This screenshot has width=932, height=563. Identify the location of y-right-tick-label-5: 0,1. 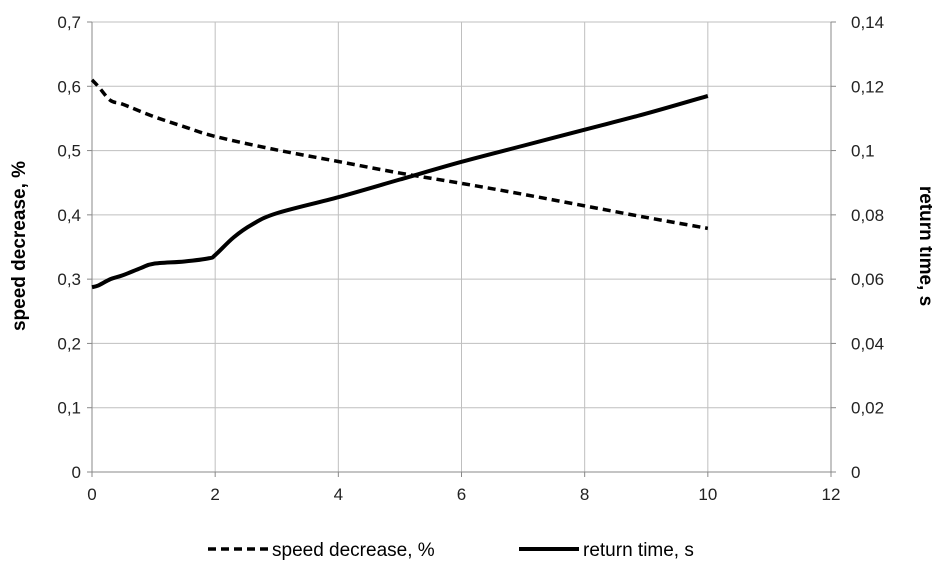
(863, 151).